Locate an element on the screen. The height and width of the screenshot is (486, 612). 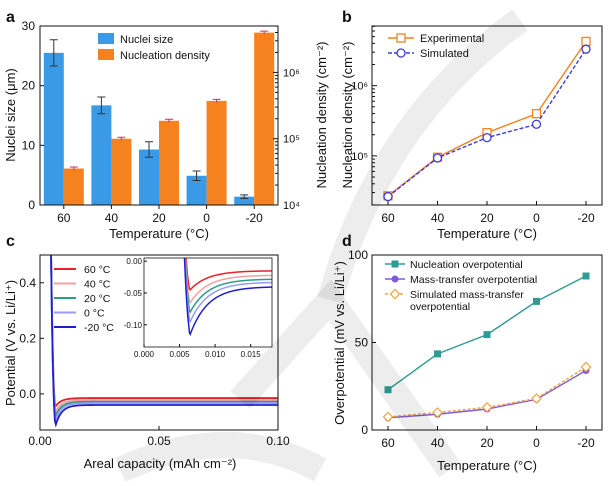
legend-swatch-nuclei-size is located at coordinates (106, 38).